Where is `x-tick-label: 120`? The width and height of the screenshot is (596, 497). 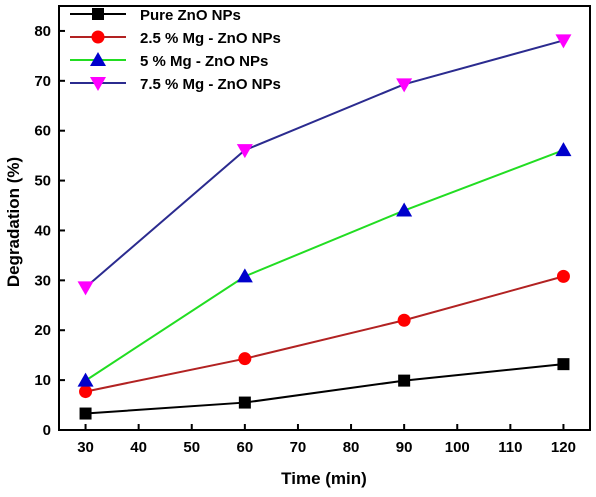
x-tick-label: 120 is located at coordinates (563, 447).